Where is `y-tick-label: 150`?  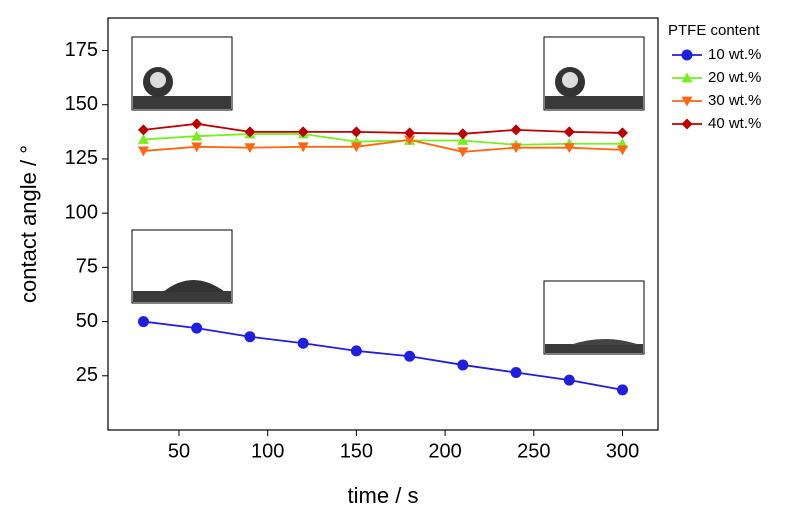
y-tick-label: 150 is located at coordinates (81, 104).